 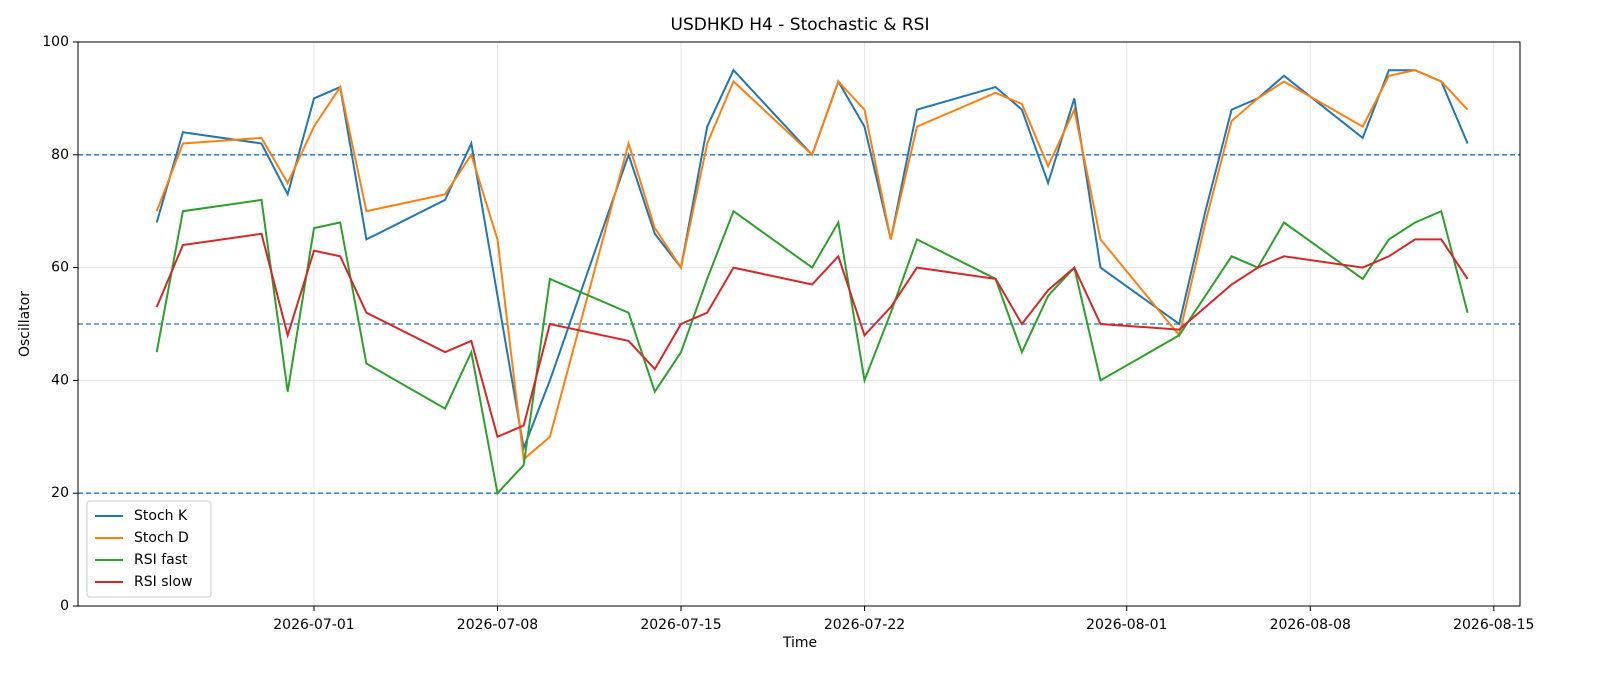 What do you see at coordinates (799, 643) in the screenshot?
I see `x-axis-label: Time` at bounding box center [799, 643].